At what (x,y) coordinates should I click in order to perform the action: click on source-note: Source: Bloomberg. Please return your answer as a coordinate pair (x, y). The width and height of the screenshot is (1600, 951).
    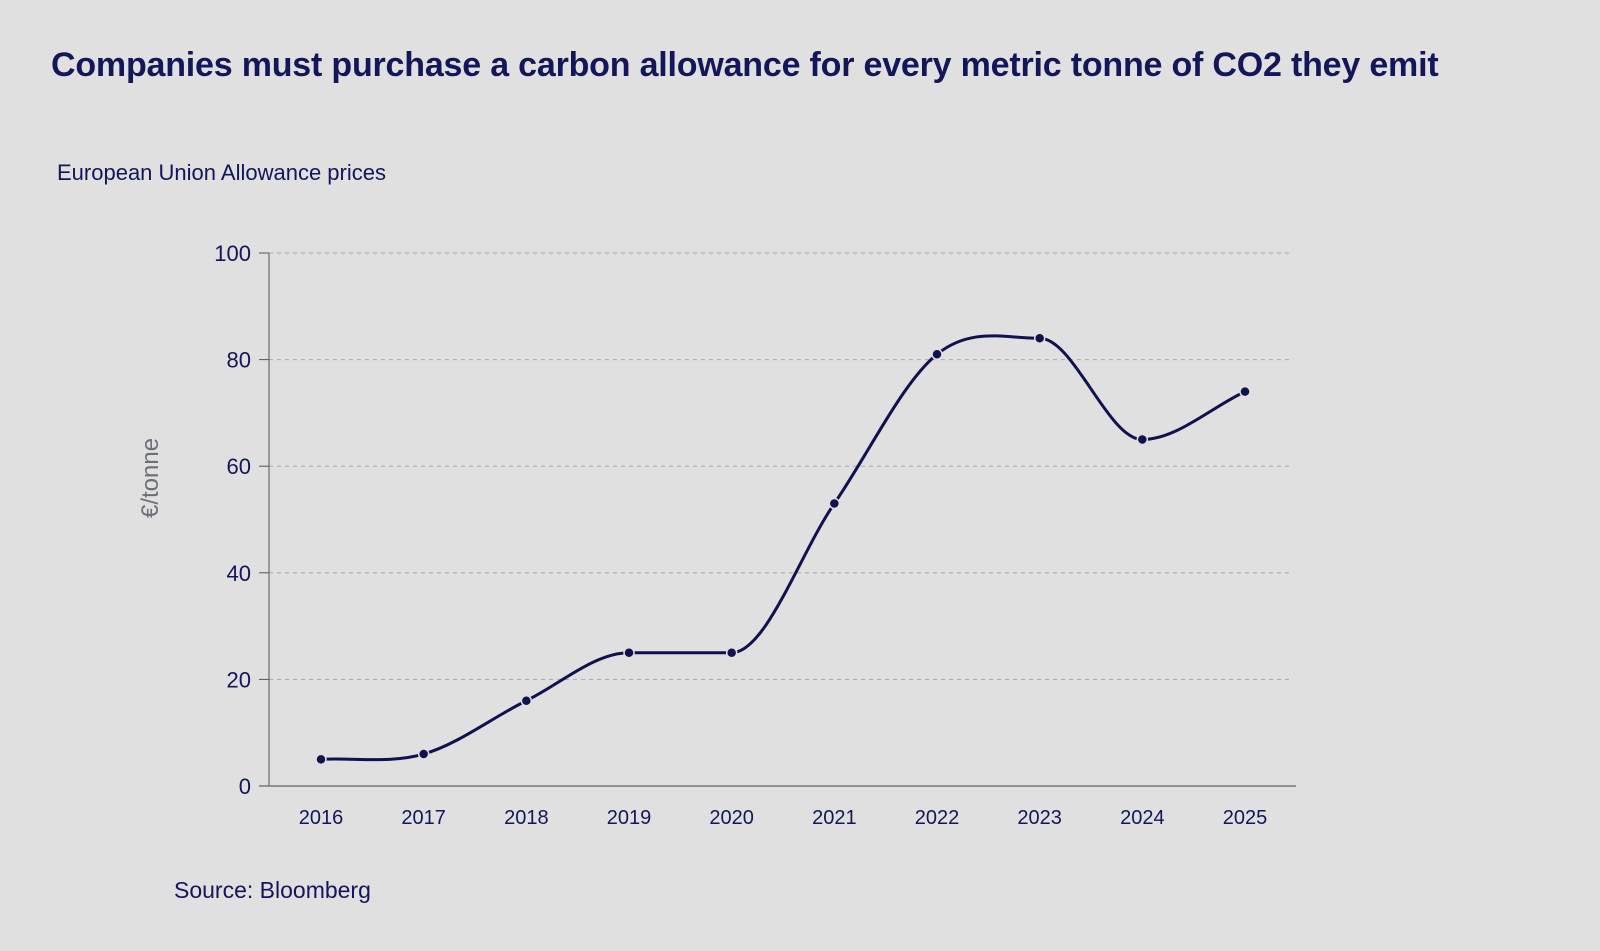
    Looking at the image, I should click on (272, 890).